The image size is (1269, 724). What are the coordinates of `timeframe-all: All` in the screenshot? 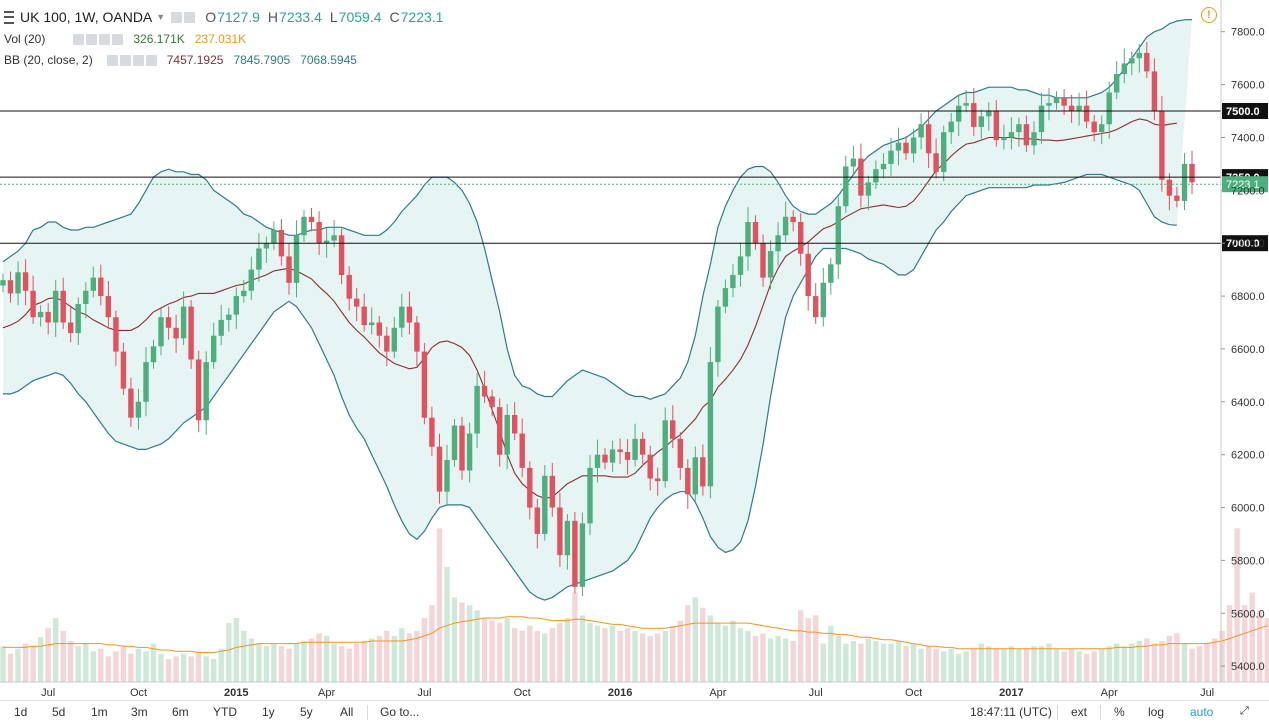 It's located at (346, 712).